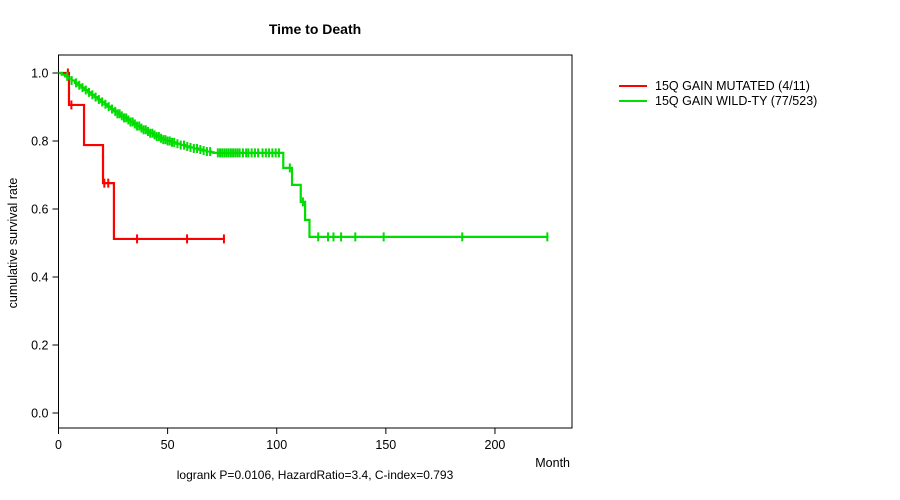  I want to click on y-tick-label: 0.8, so click(39, 142).